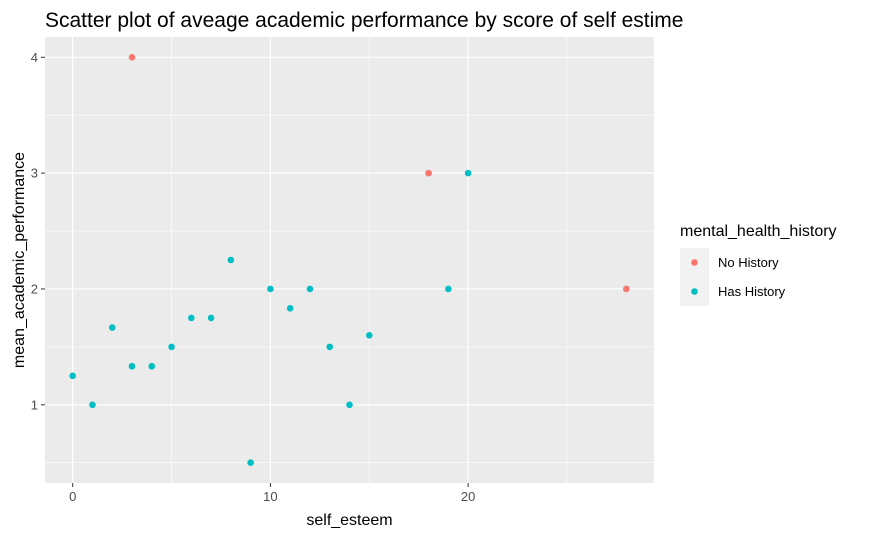  What do you see at coordinates (733, 277) in the screenshot?
I see `legend-items: No History Has History` at bounding box center [733, 277].